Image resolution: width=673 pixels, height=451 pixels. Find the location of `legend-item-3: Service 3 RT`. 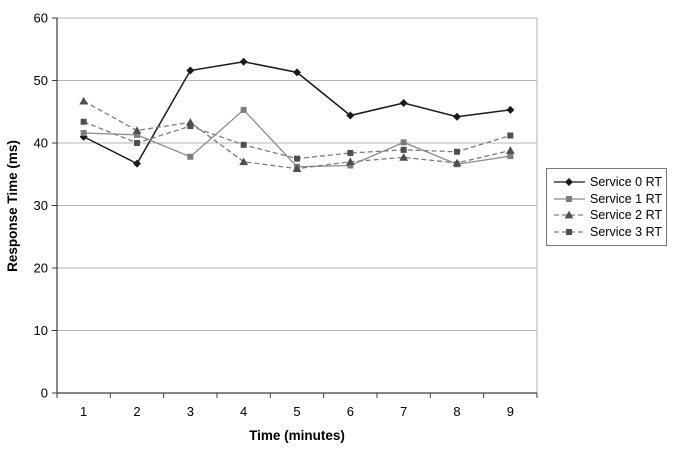

legend-item-3: Service 3 RT is located at coordinates (608, 232).